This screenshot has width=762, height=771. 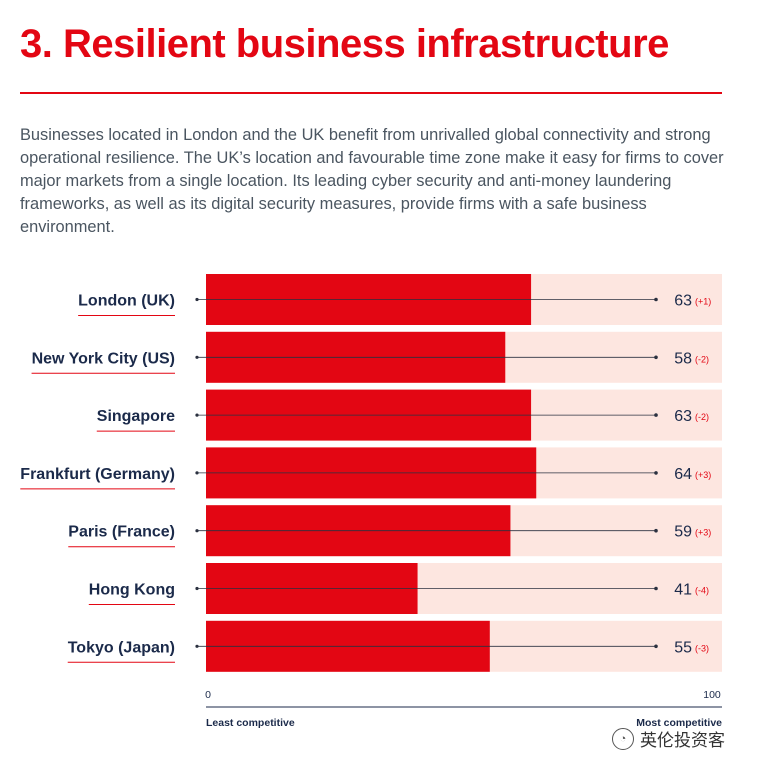 What do you see at coordinates (683, 358) in the screenshot?
I see `value-label: 58` at bounding box center [683, 358].